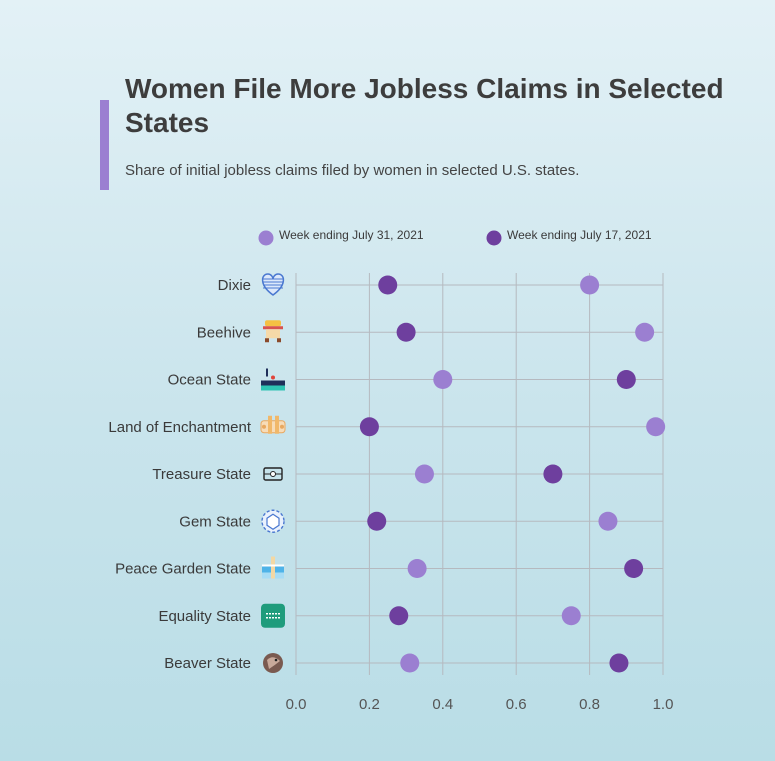 The width and height of the screenshot is (775, 761). I want to click on gem-icon, so click(273, 521).